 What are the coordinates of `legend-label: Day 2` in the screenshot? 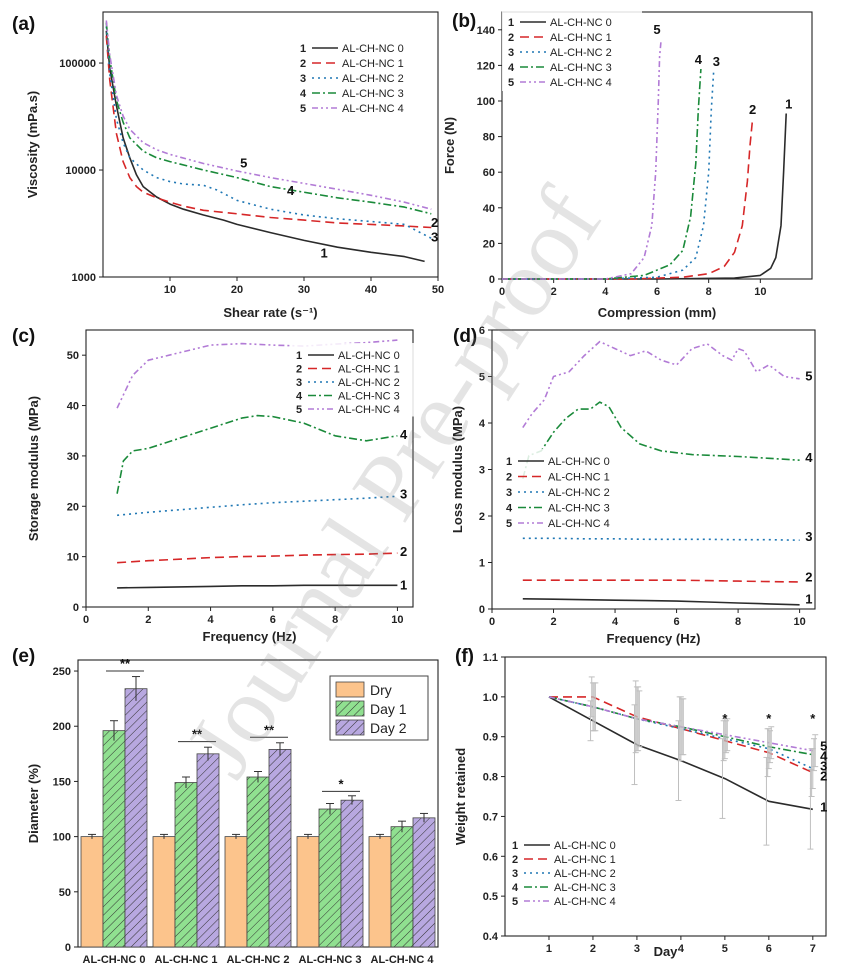 It's located at (388, 728).